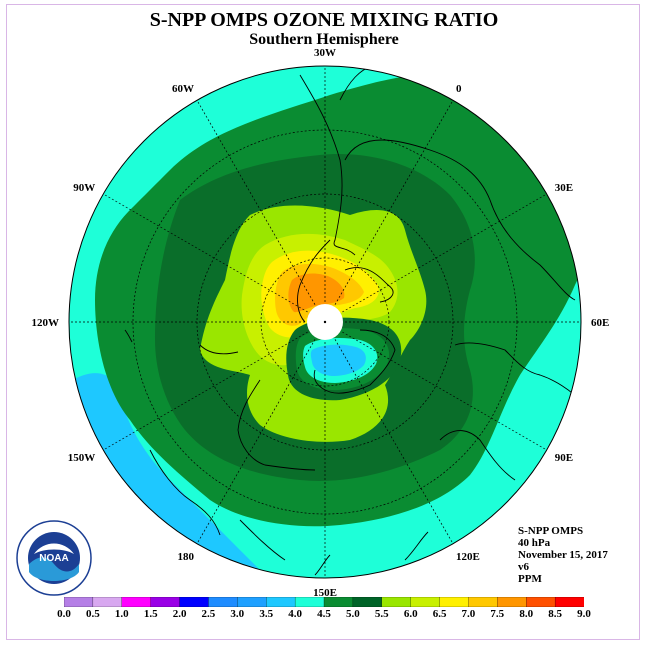 This screenshot has width=648, height=648. I want to click on logo-text: NOAA, so click(53, 558).